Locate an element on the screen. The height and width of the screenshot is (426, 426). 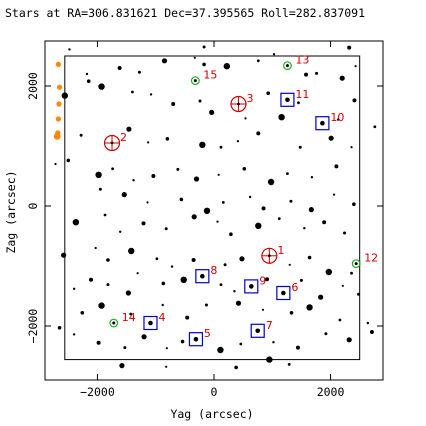
catalog-label: 11 is located at coordinates (302, 94).